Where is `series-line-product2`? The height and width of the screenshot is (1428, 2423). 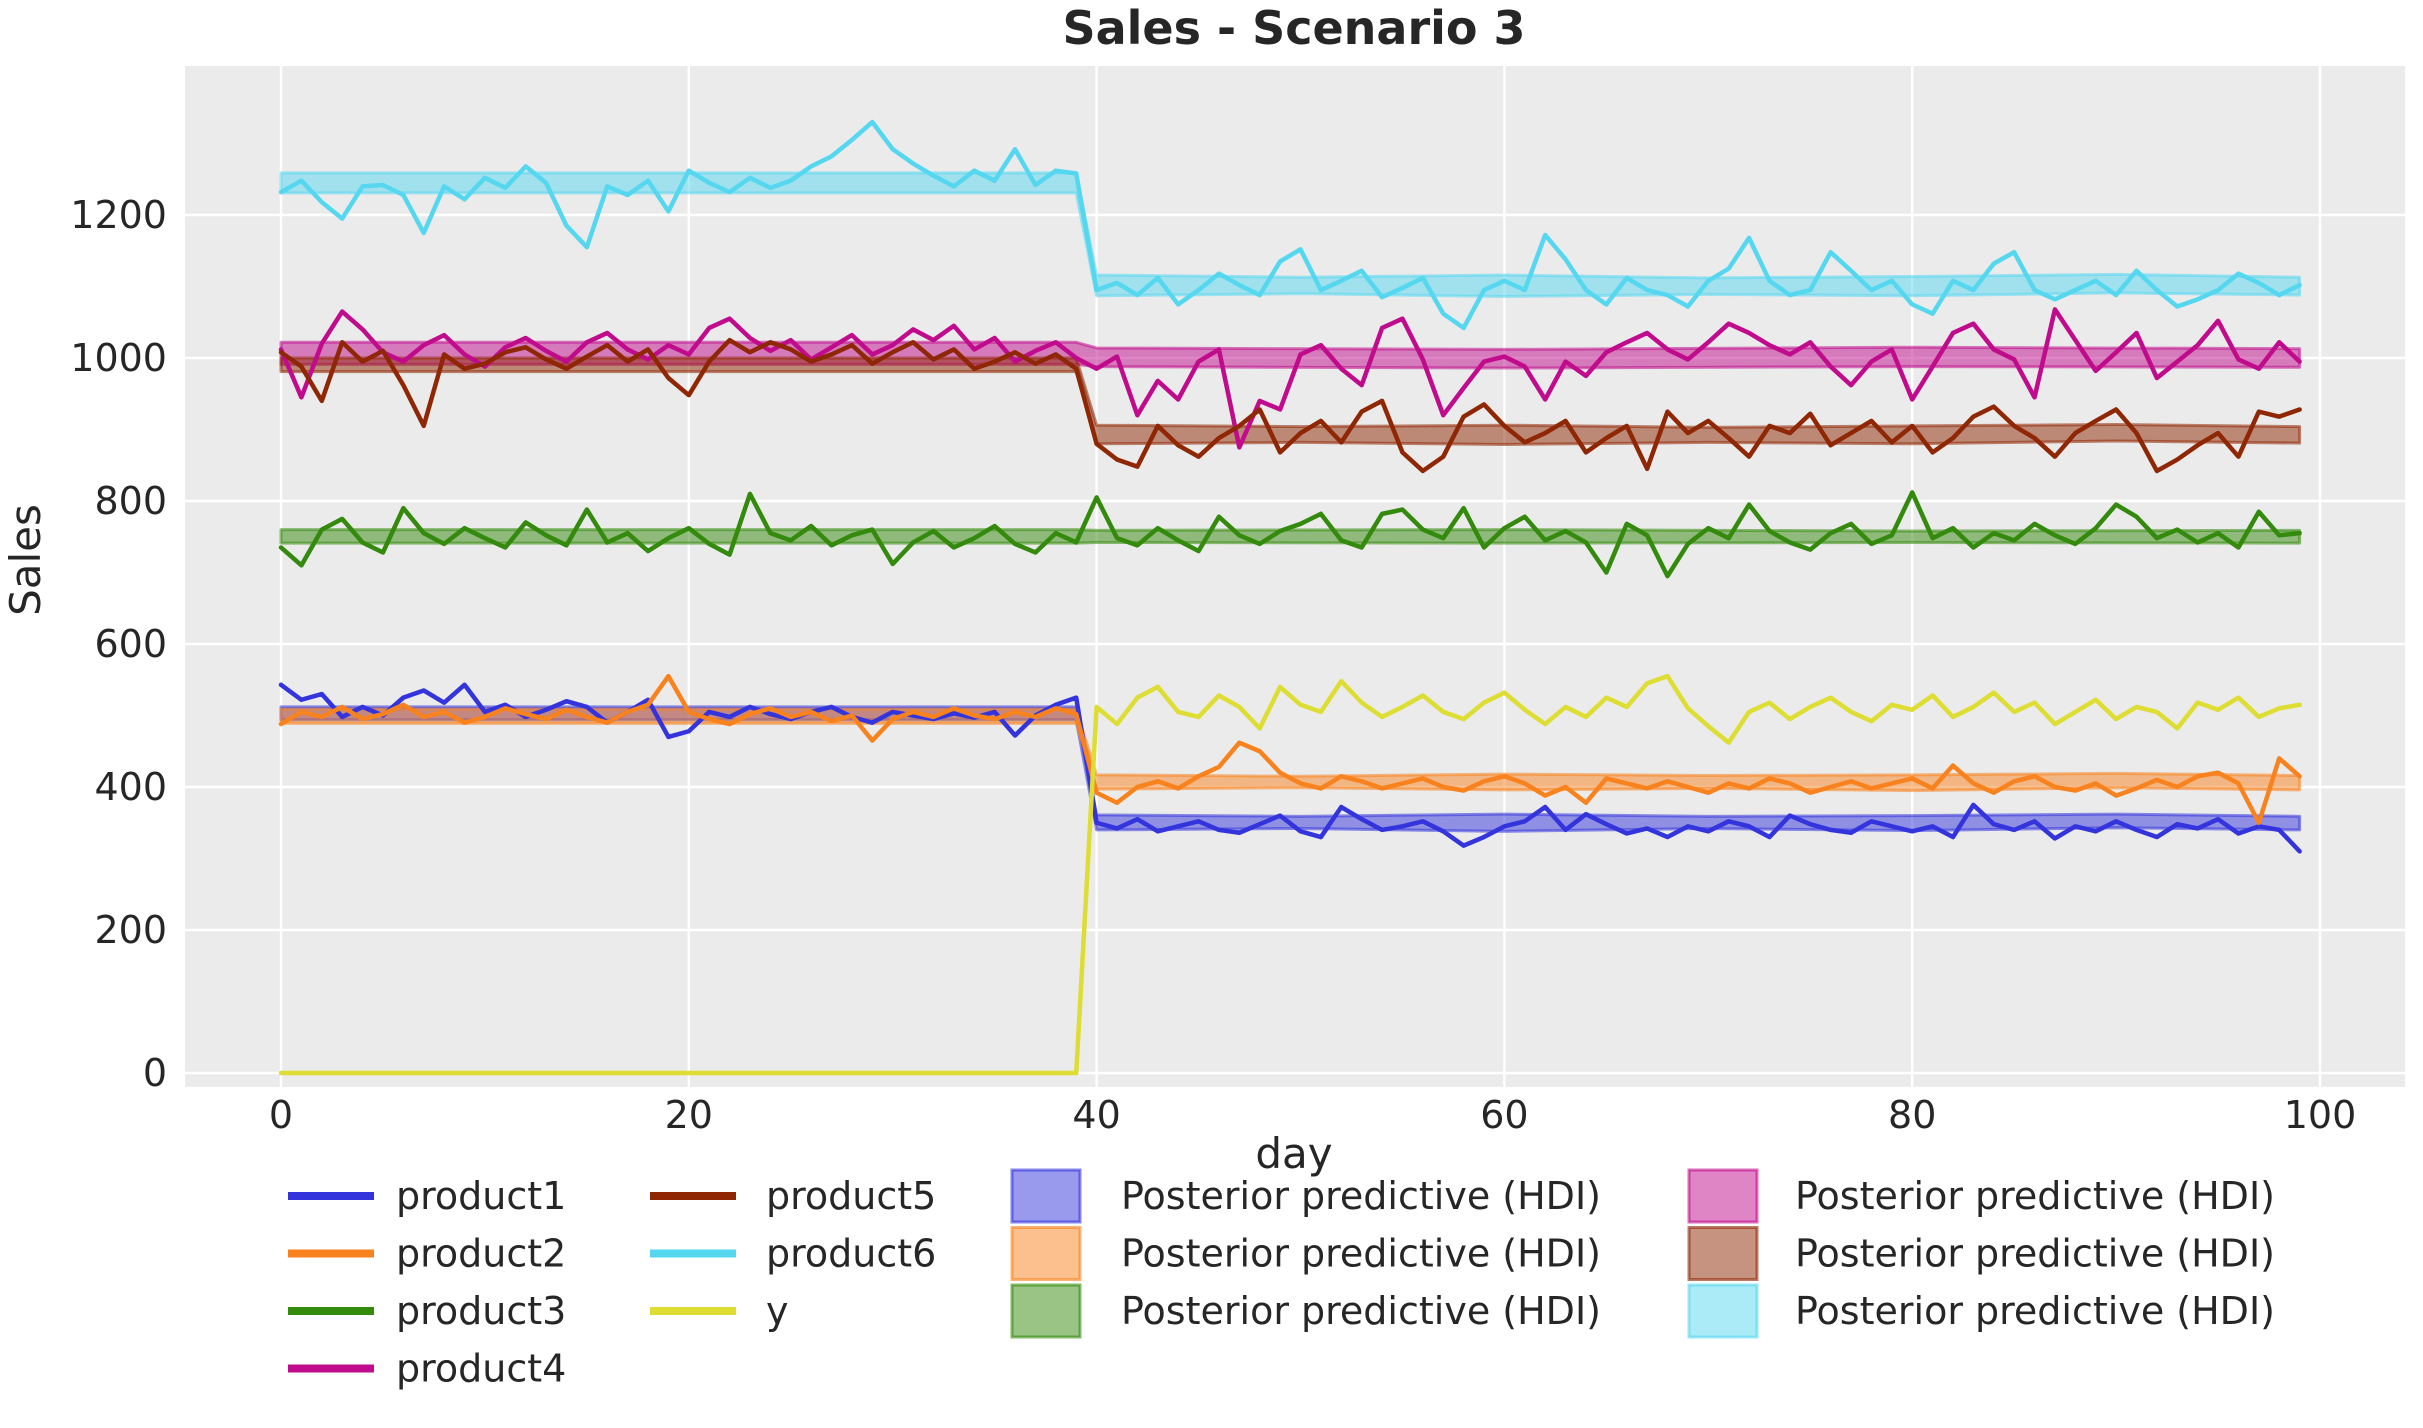 series-line-product2 is located at coordinates (1290, 749).